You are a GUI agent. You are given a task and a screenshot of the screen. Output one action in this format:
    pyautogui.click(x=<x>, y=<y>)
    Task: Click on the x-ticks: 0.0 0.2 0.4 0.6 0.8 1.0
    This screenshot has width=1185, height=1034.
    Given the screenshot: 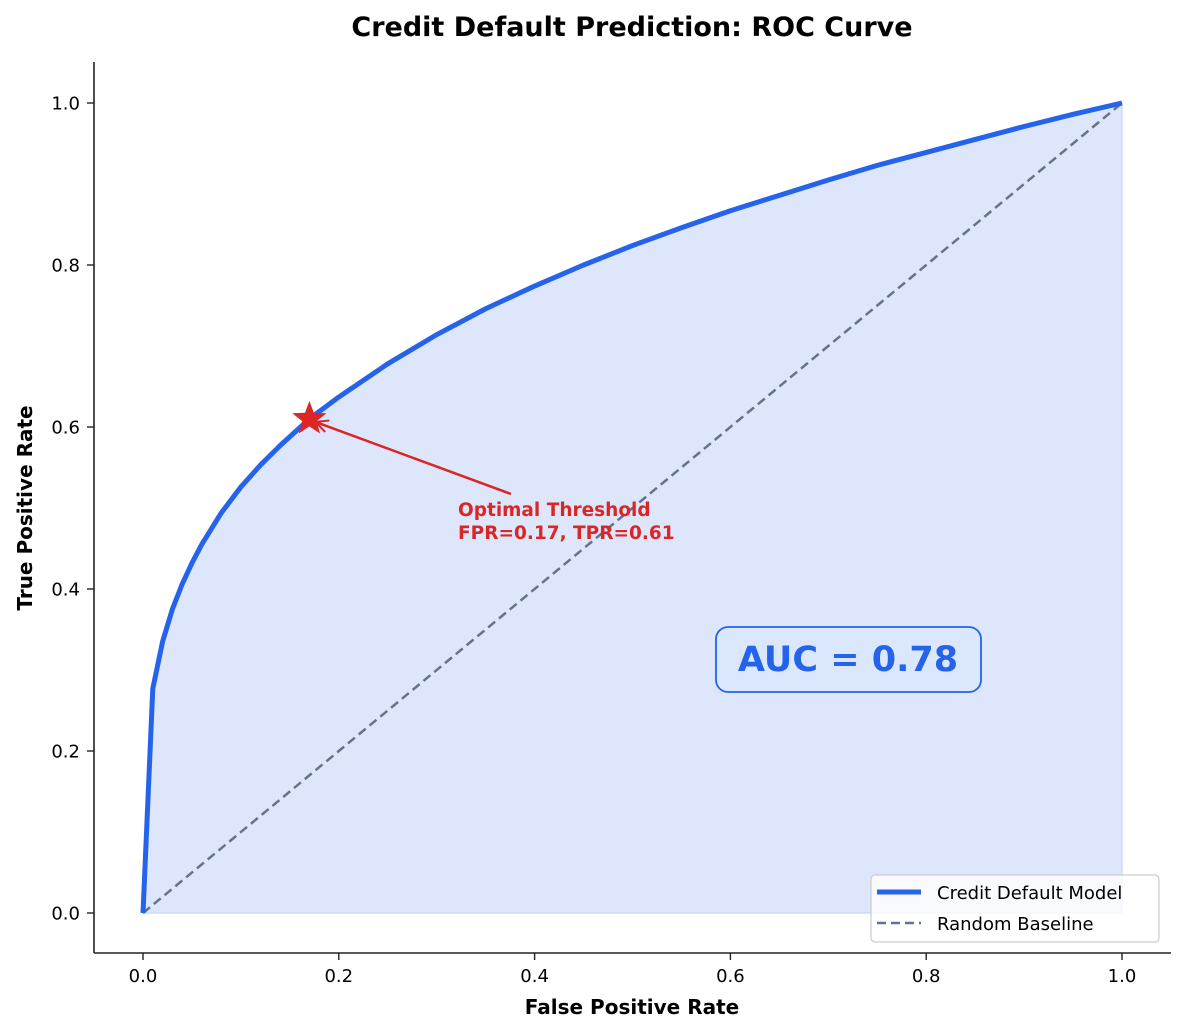 What is the action you would take?
    pyautogui.click(x=633, y=970)
    